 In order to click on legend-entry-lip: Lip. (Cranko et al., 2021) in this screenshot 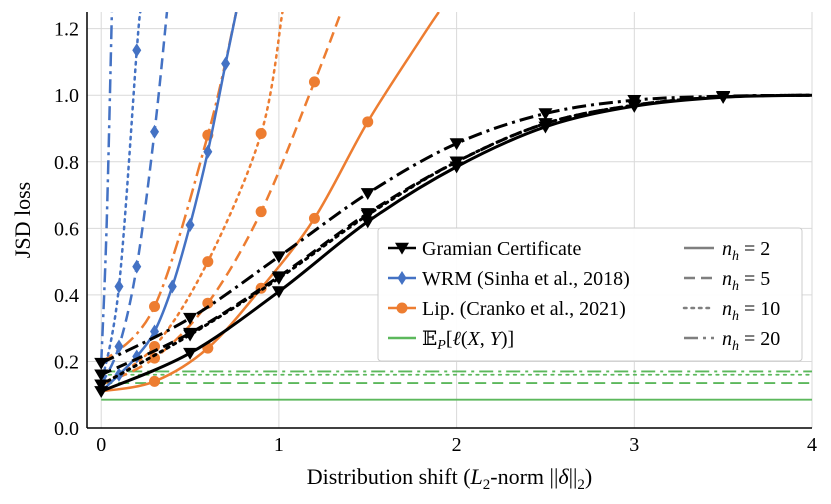, I will do `click(507, 309)`.